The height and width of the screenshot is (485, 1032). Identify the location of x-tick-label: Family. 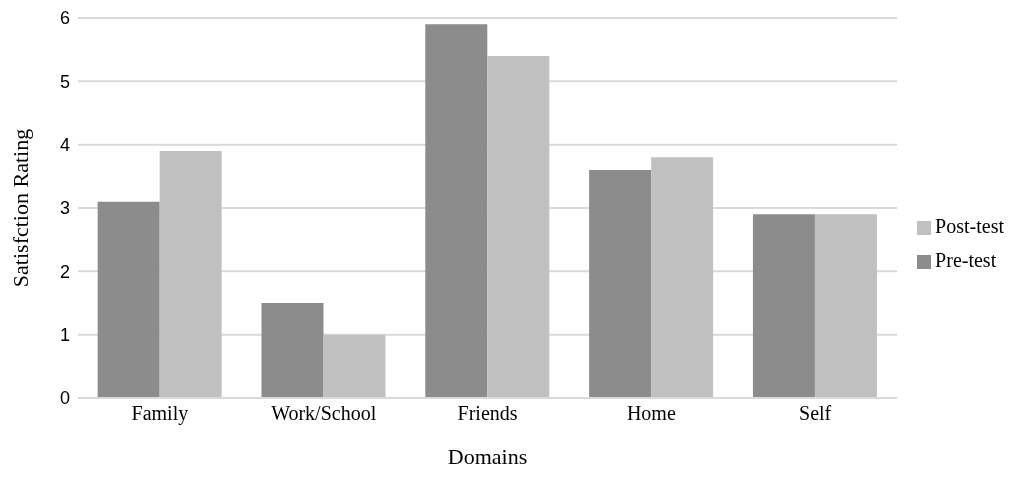
(160, 414).